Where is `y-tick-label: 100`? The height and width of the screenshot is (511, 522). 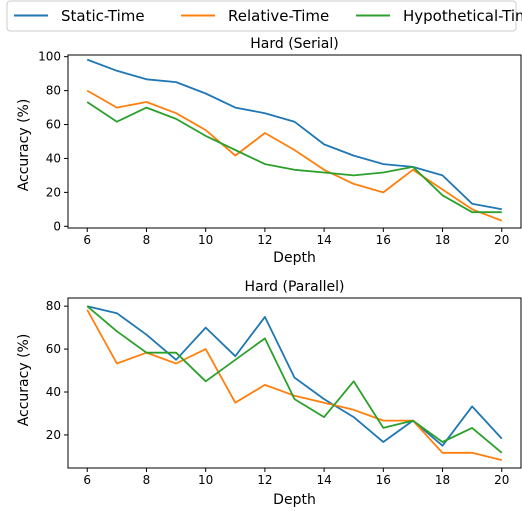 y-tick-label: 100 is located at coordinates (49, 57).